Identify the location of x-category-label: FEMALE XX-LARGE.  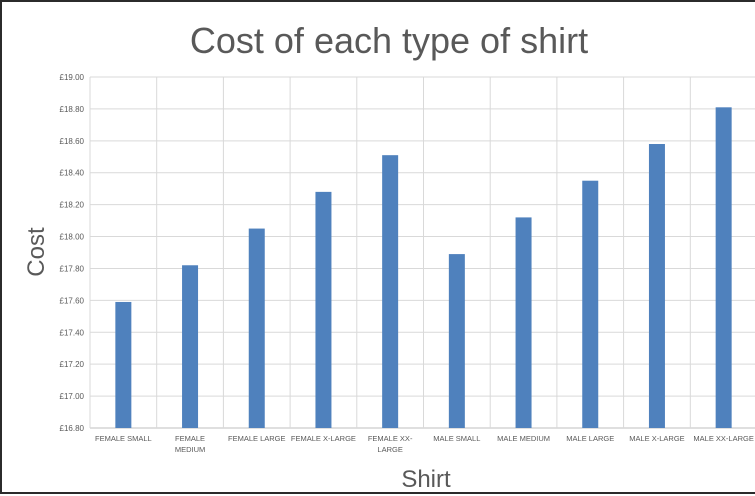
(390, 444).